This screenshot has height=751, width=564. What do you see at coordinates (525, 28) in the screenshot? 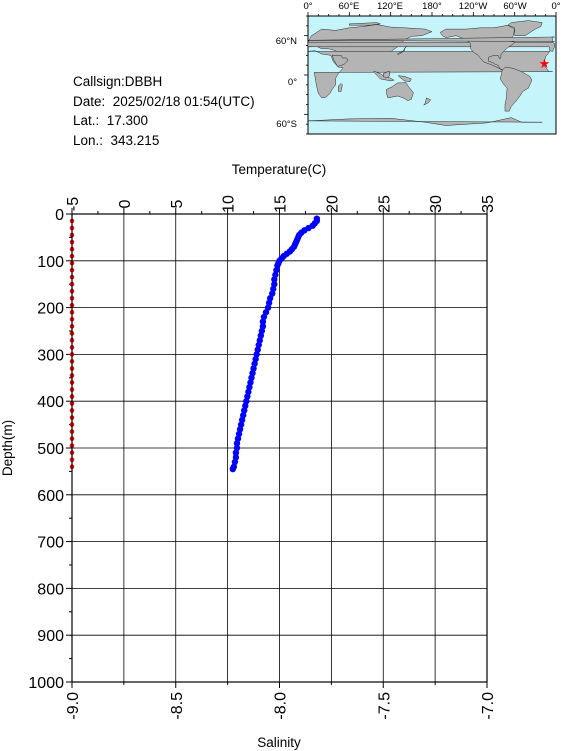
I see `land-greenland` at bounding box center [525, 28].